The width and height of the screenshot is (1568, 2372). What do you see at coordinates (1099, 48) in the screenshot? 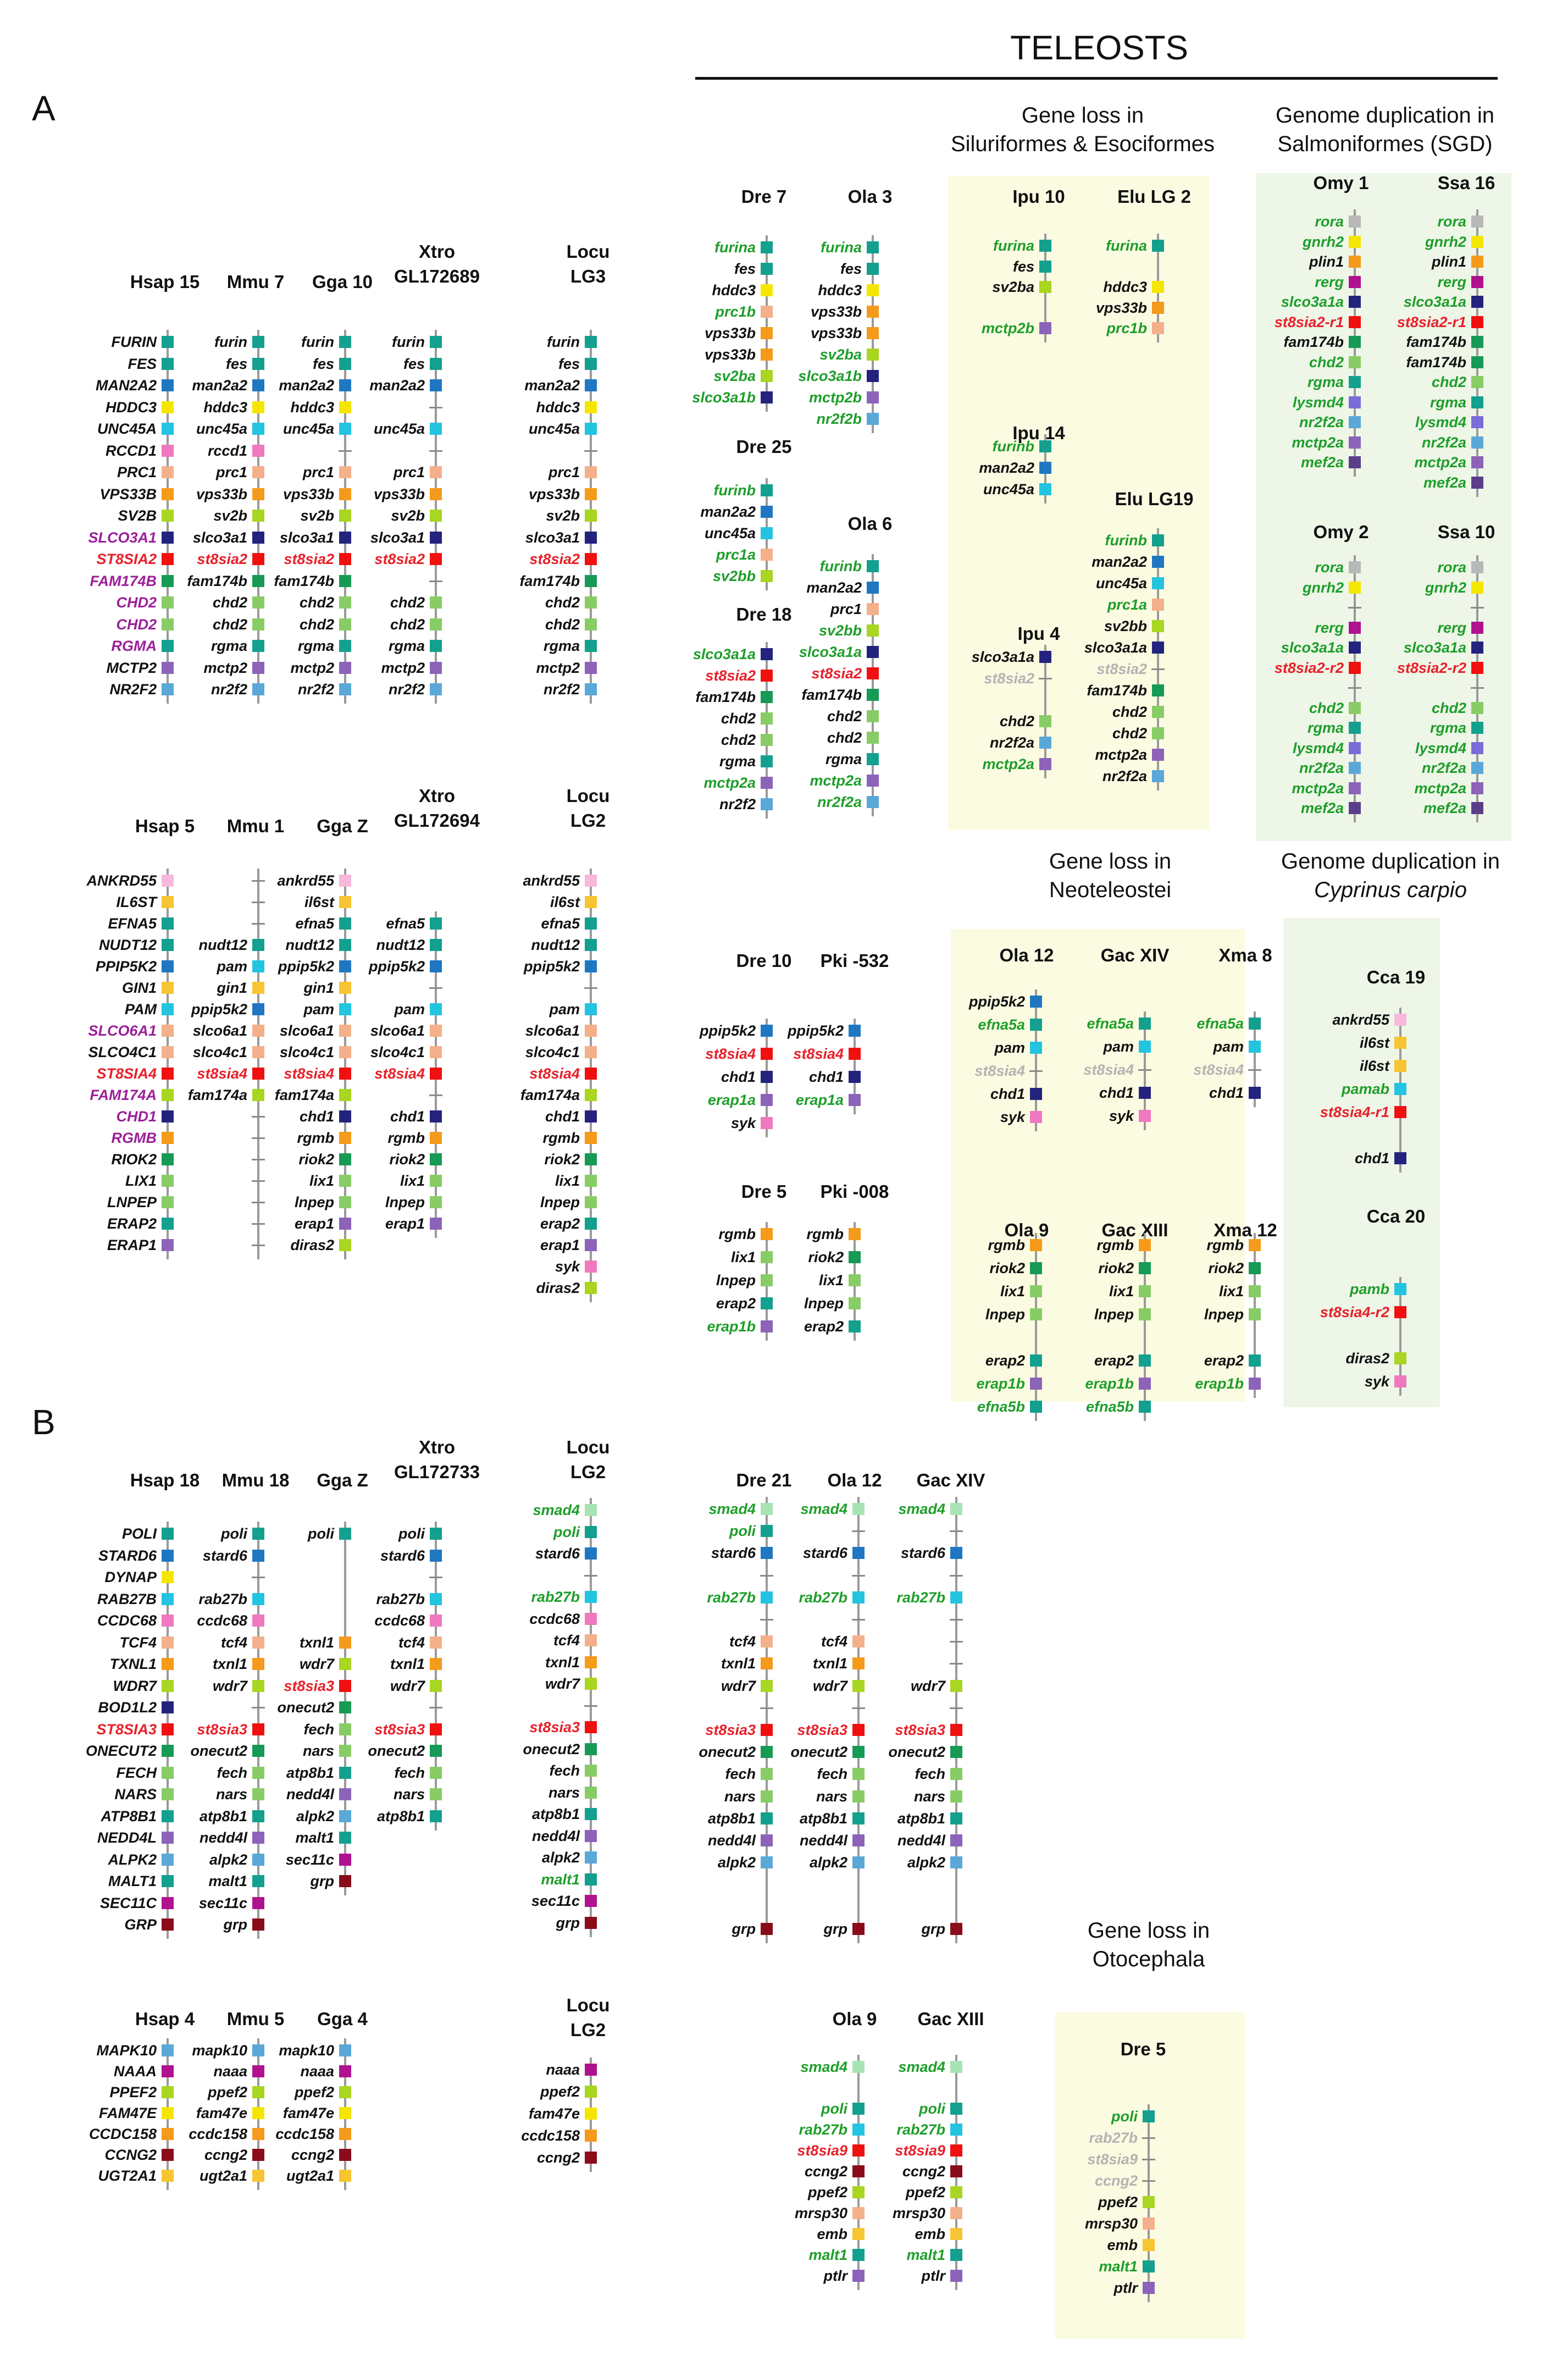
I see `teleosts-heading: TELEOSTS` at bounding box center [1099, 48].